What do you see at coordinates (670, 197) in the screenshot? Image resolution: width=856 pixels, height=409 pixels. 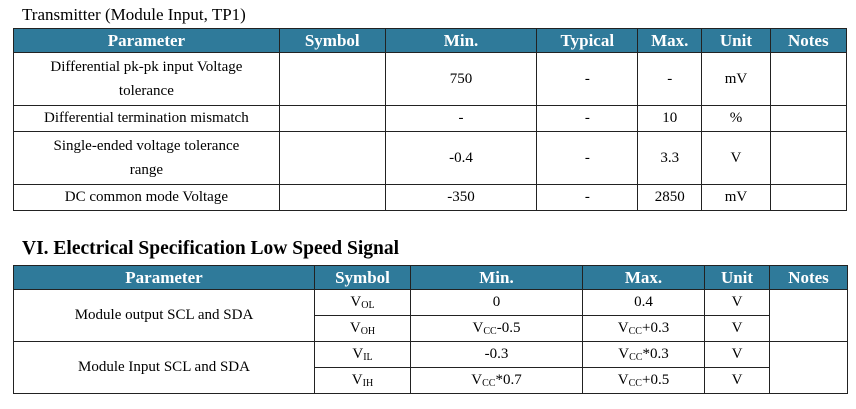 I see `max-cell: 2850` at bounding box center [670, 197].